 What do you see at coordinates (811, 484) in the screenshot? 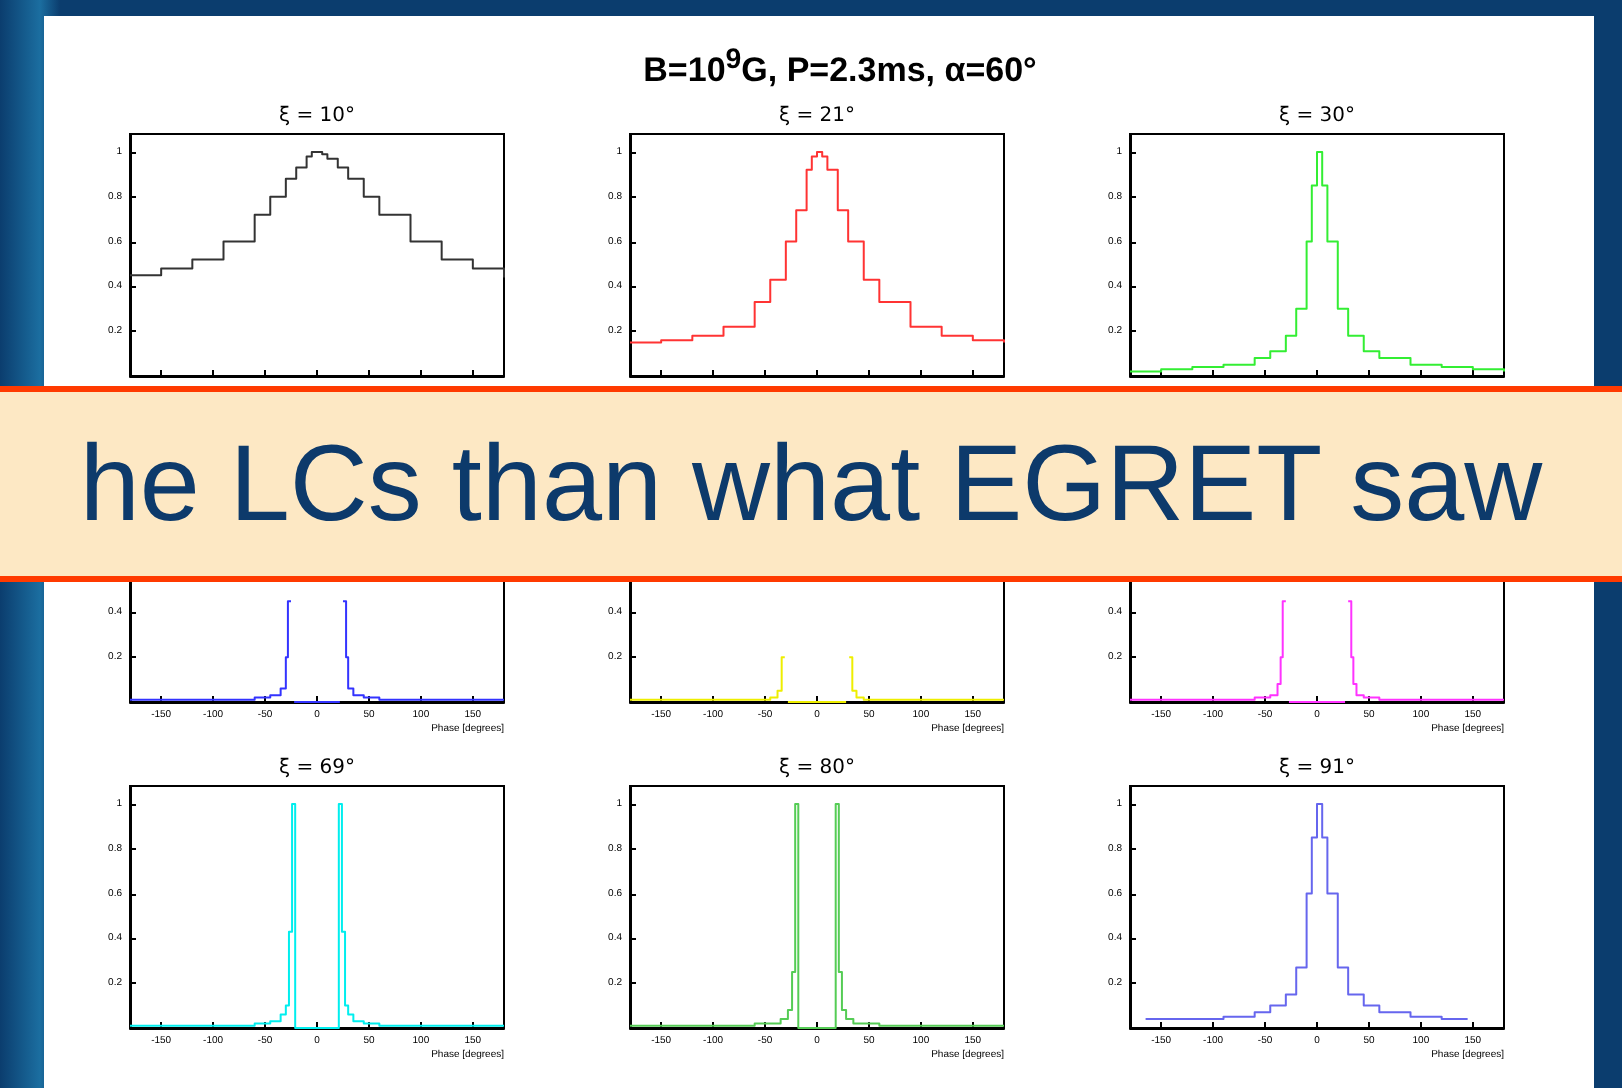
I see `annotation: he LCs than what EGRET saw` at bounding box center [811, 484].